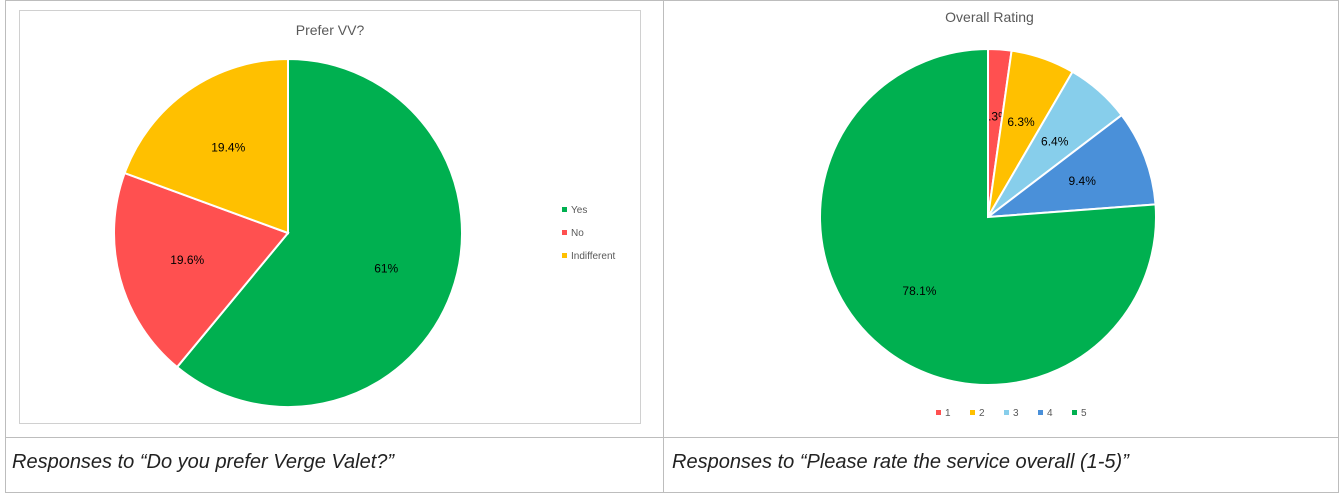 Image resolution: width=1344 pixels, height=495 pixels. Describe the element at coordinates (564, 255) in the screenshot. I see `legend-swatch-indifferent` at that location.